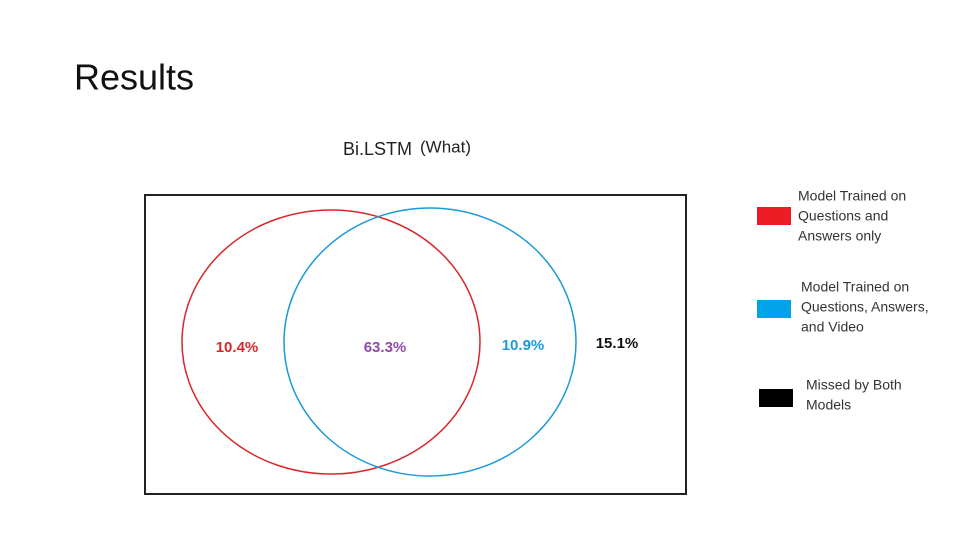  Describe the element at coordinates (445, 146) in the screenshot. I see `diagram-subtitle: (What)` at that location.